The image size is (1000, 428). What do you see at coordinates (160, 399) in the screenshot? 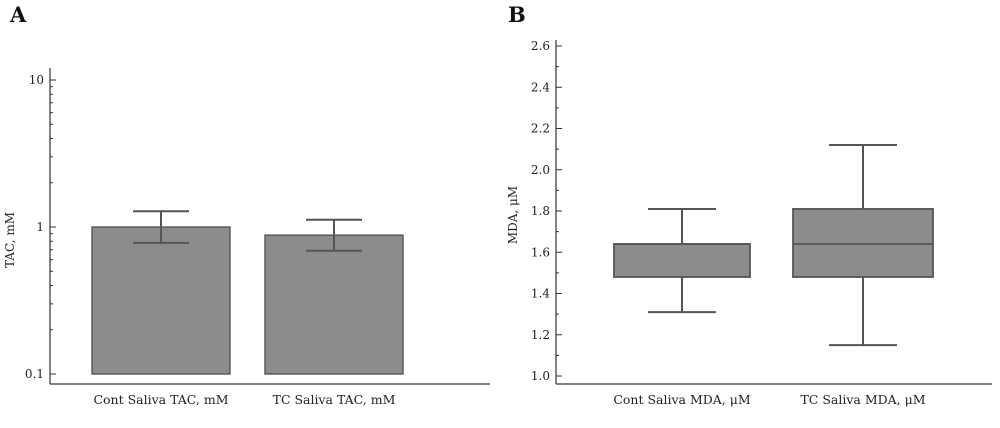
I see `panel-a-category-label: Cont Saliva TAC, mM` at bounding box center [160, 399].